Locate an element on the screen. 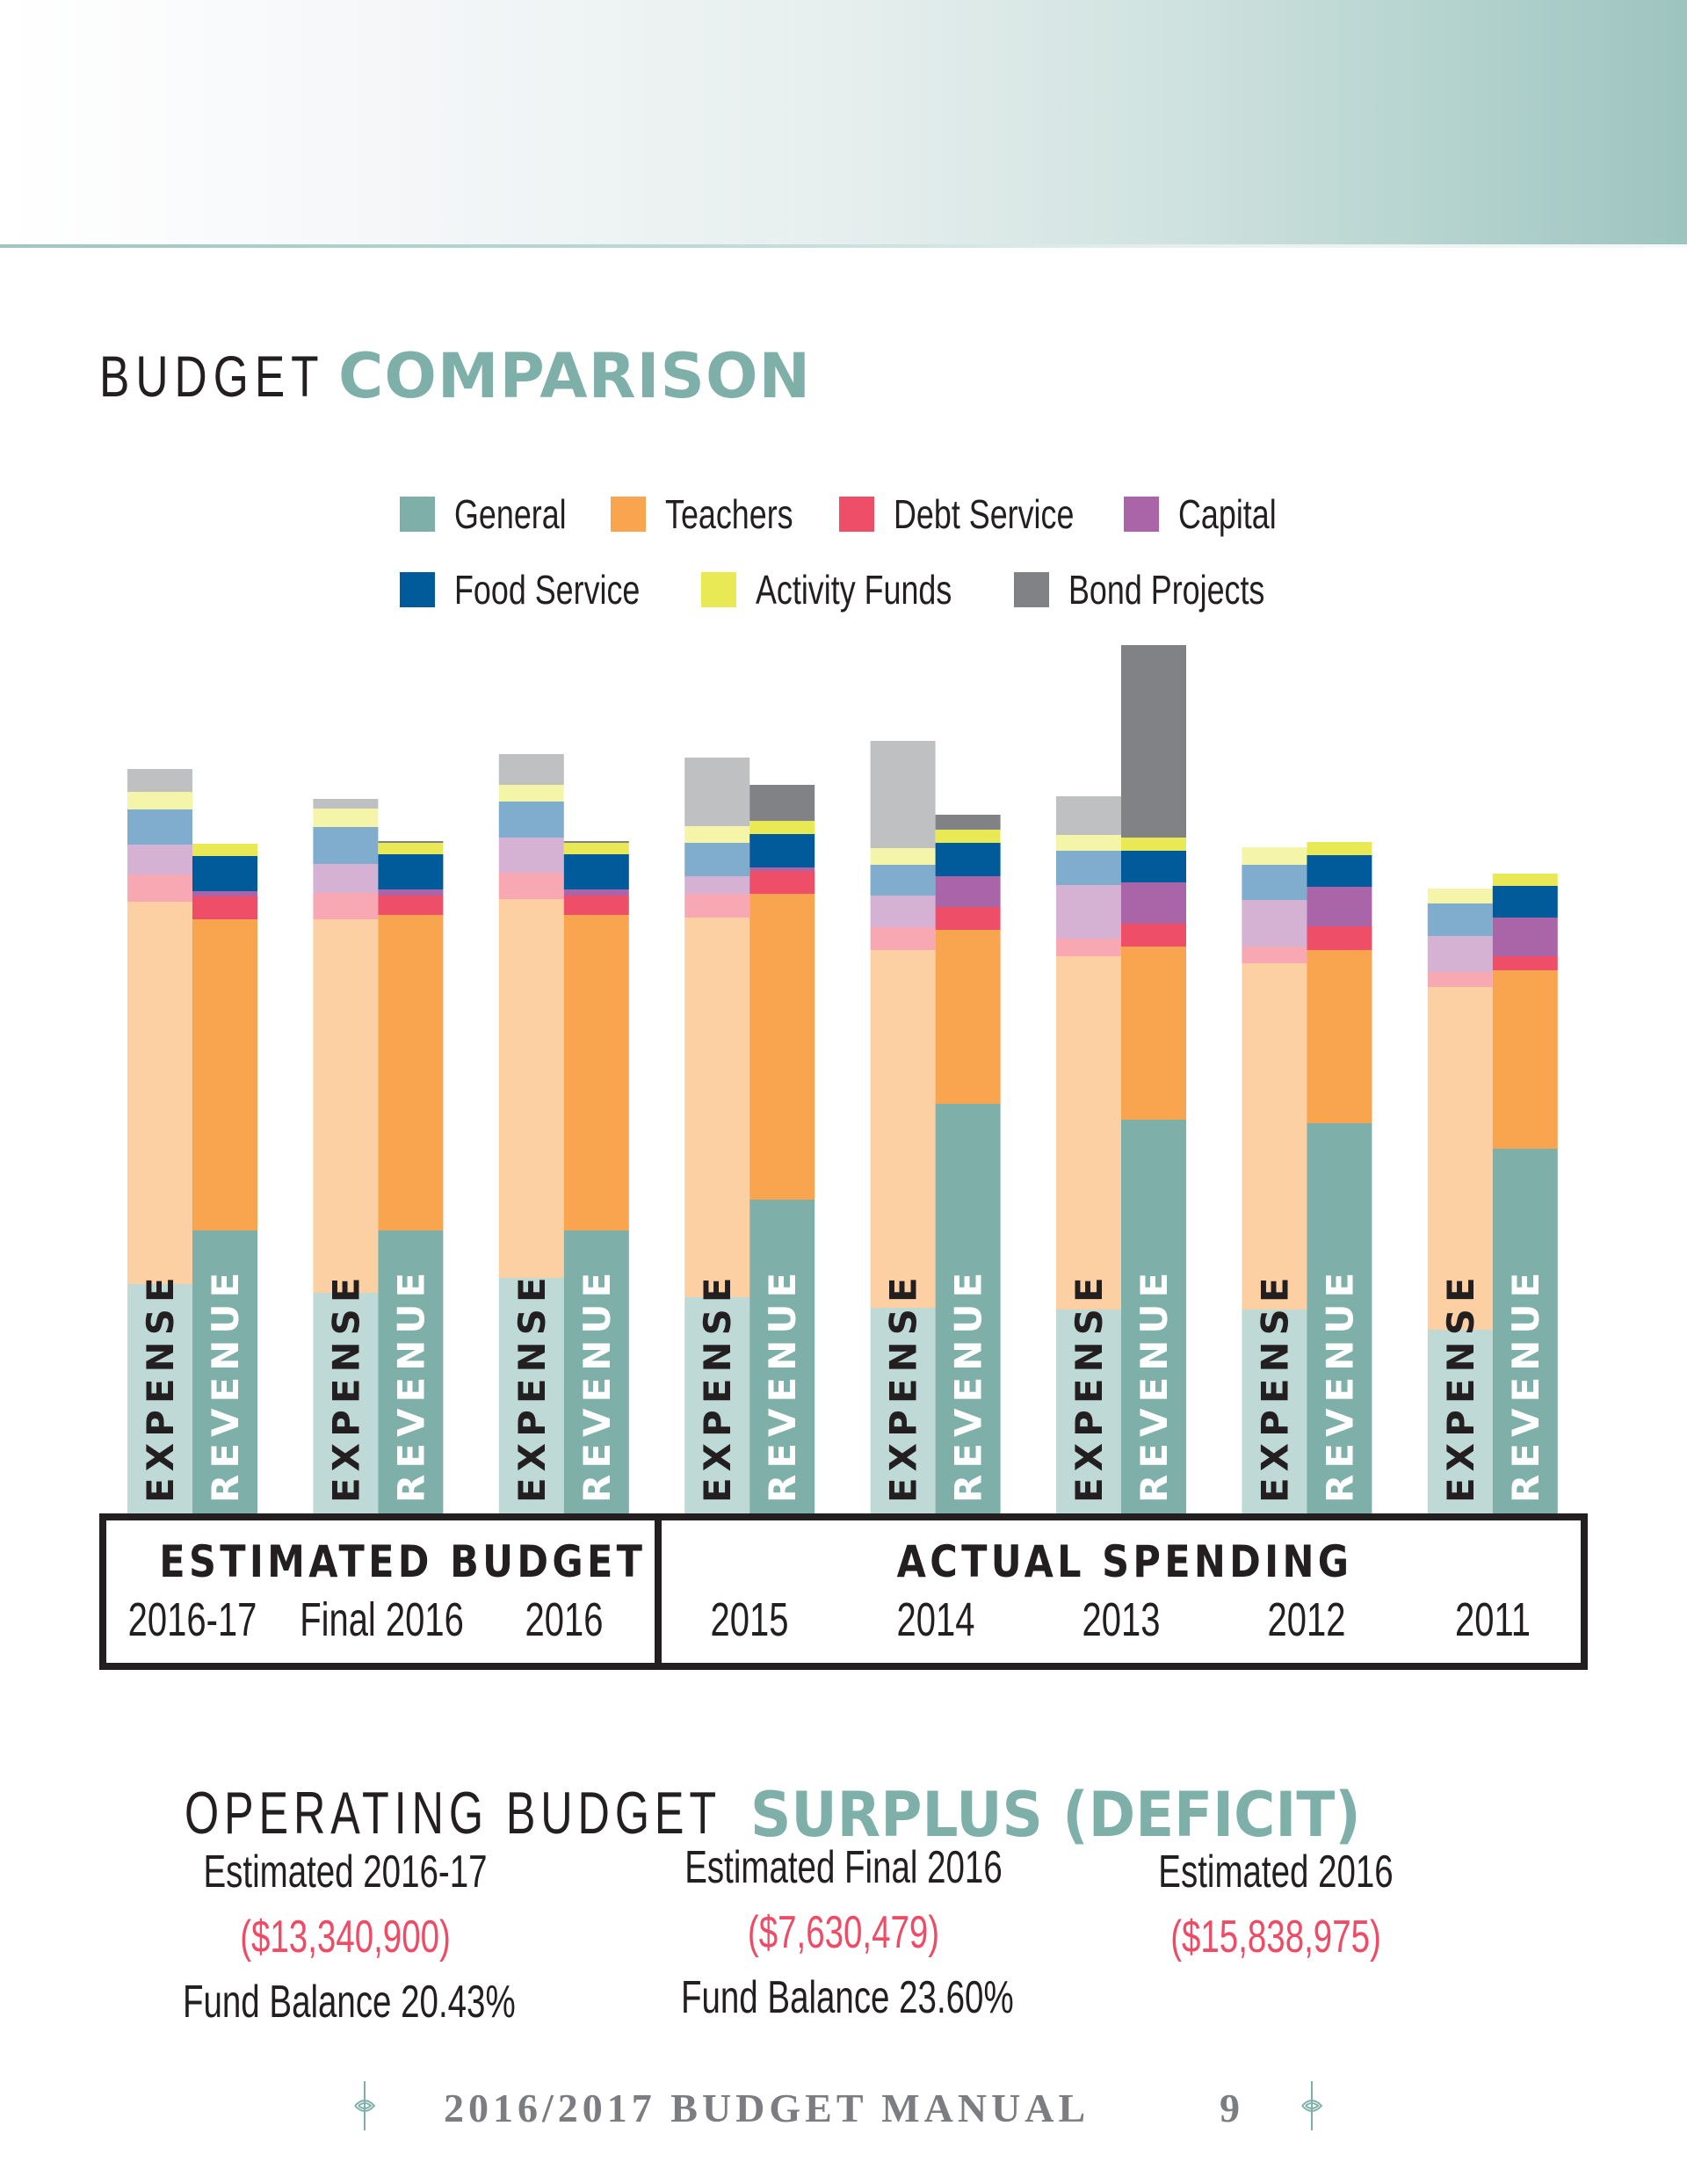 This screenshot has height=2184, width=1687. deficit-amount: ($13,340,900) is located at coordinates (345, 1938).